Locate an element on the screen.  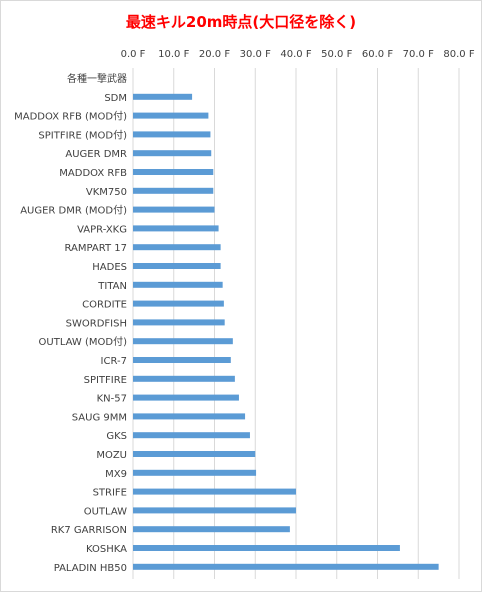
x-tick-label: 70.0 F is located at coordinates (418, 54).